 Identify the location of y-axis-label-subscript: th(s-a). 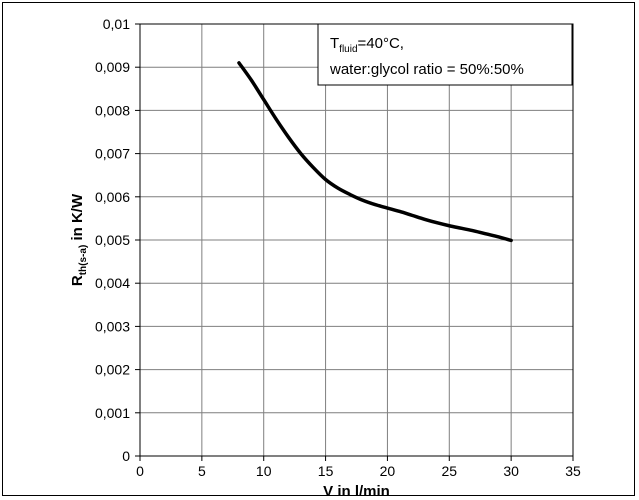
(83, 260).